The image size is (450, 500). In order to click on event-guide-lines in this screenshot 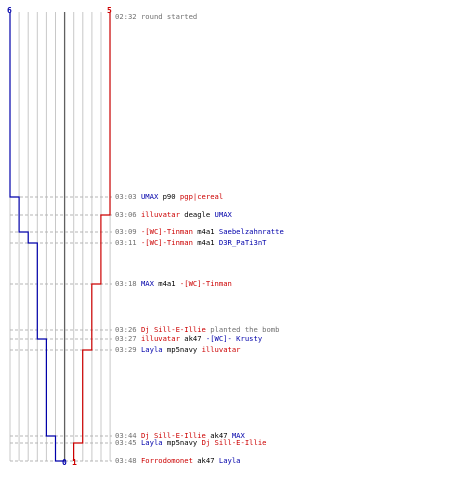, I will do `click(61, 329)`.